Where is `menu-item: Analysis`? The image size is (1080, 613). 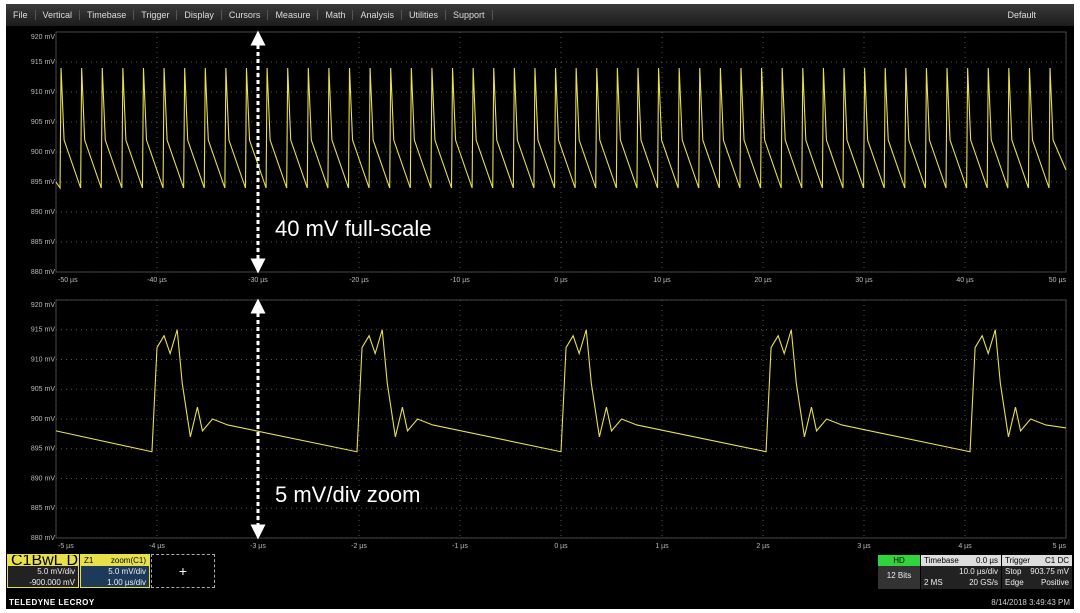
menu-item: Analysis is located at coordinates (377, 15).